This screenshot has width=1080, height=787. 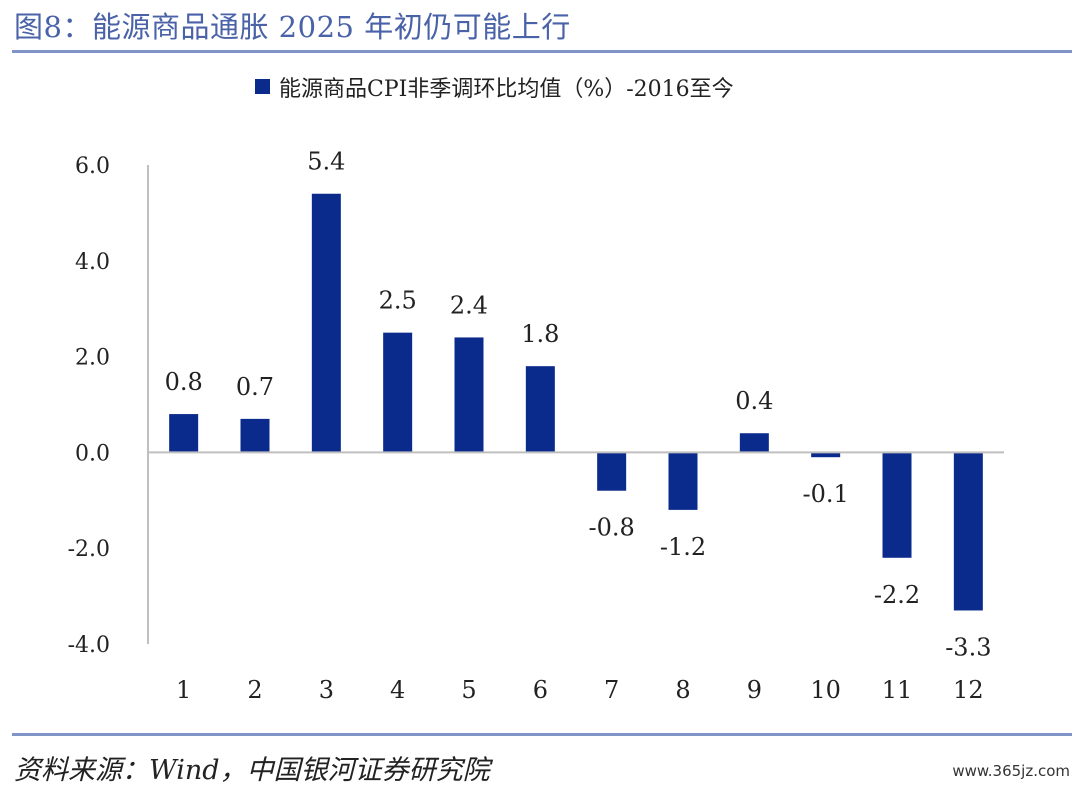 I want to click on legend-label: 能源商品CPI非季调环比均值（%）-2016至今, so click(x=506, y=89).